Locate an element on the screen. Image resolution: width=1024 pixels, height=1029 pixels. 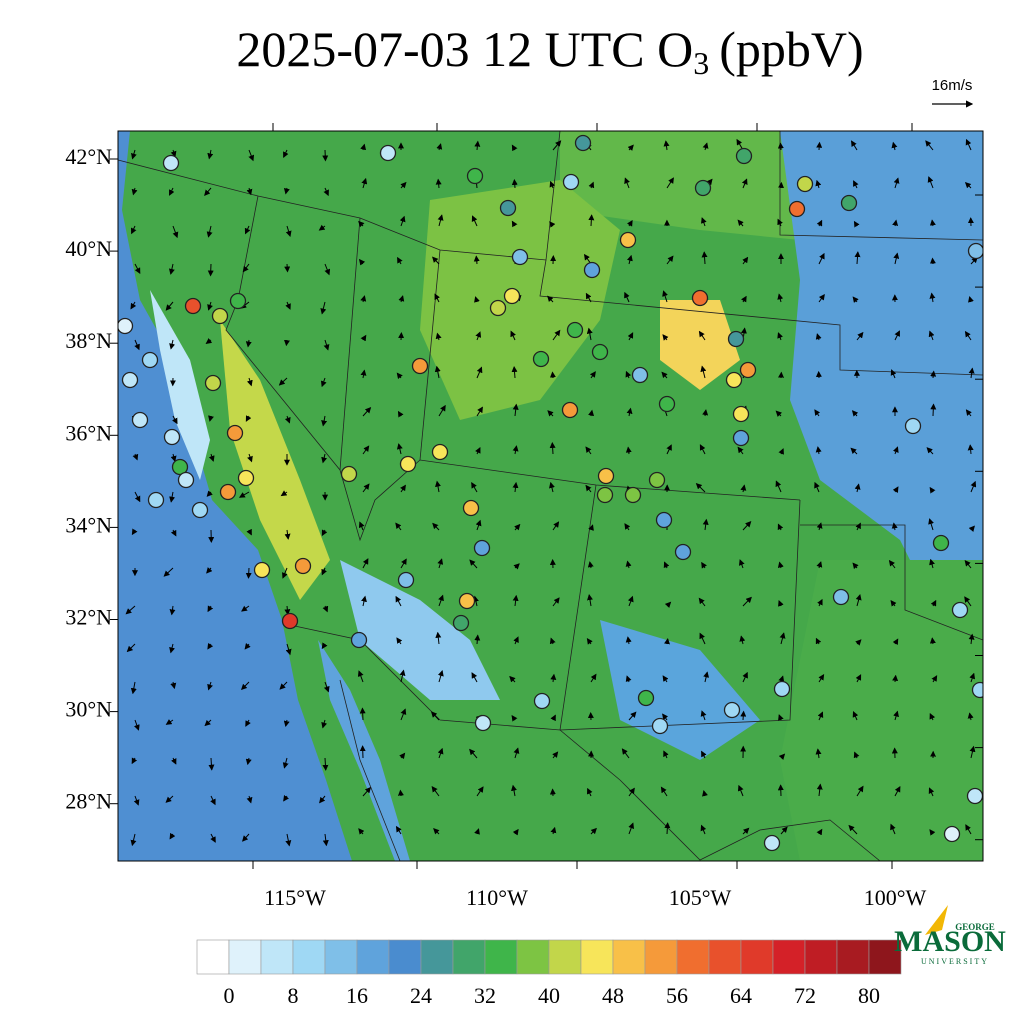
lat-label: 32°N is located at coordinates (88, 617).